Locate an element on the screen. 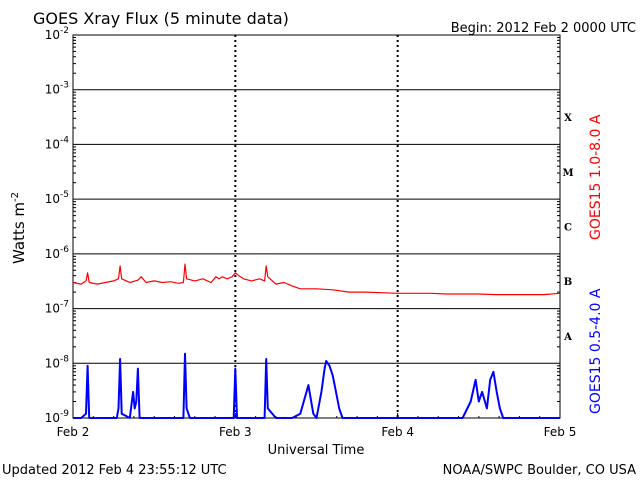 The width and height of the screenshot is (640, 480). y-tick-exponent: -9 is located at coordinates (64, 414).